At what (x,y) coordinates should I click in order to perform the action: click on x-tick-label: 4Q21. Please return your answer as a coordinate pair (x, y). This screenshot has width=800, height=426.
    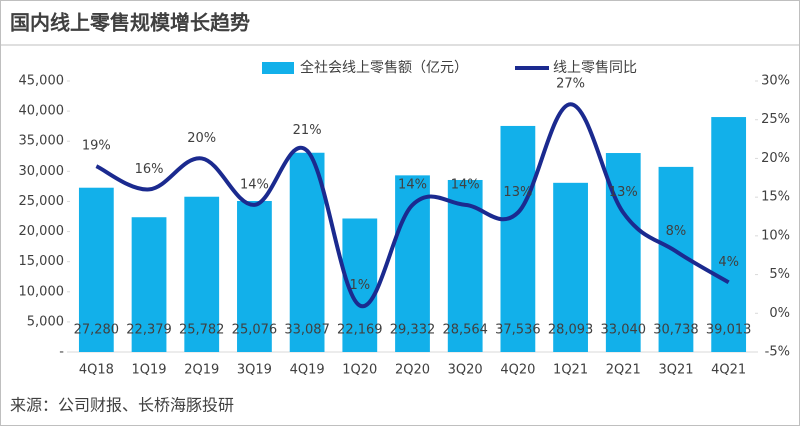
    Looking at the image, I should click on (728, 370).